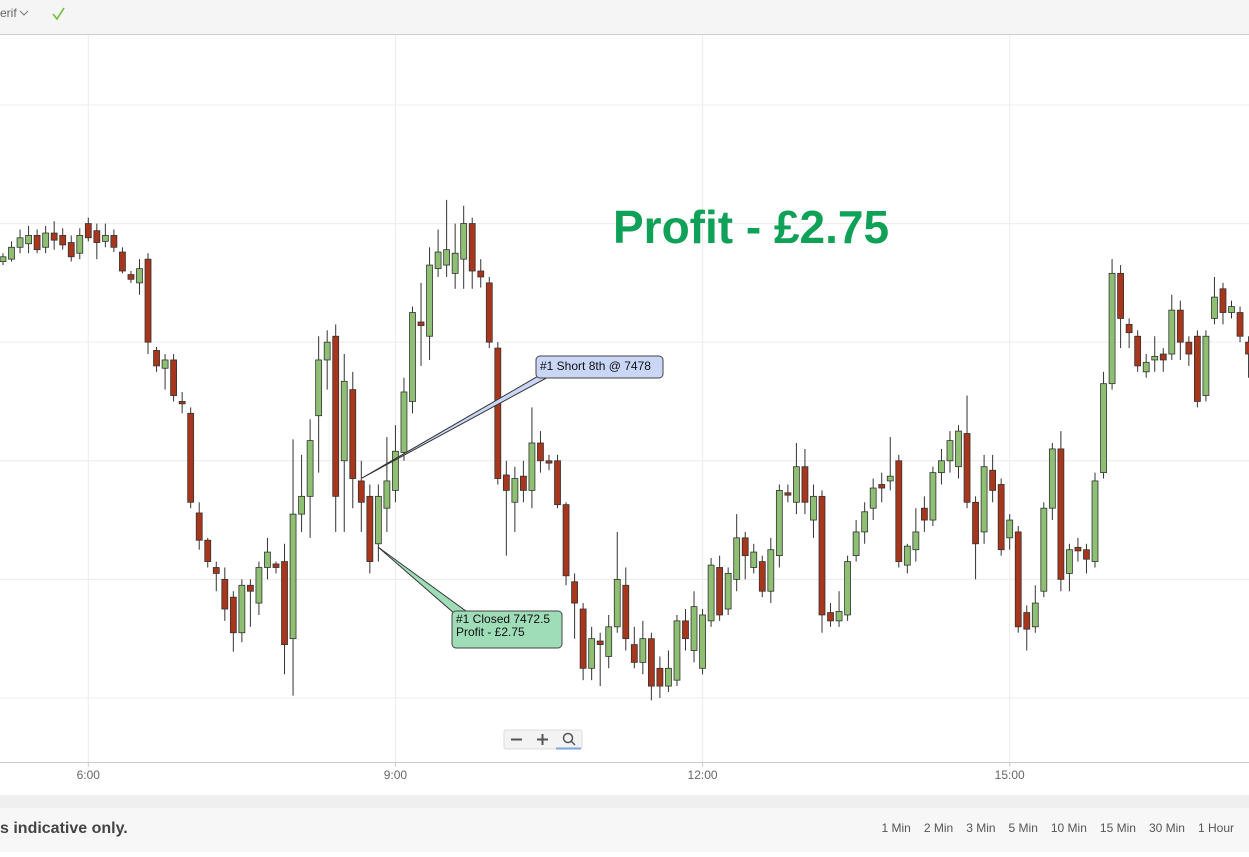 Image resolution: width=1249 pixels, height=857 pixels. Describe the element at coordinates (751, 227) in the screenshot. I see `chart-title: Profit - £2.75` at that location.